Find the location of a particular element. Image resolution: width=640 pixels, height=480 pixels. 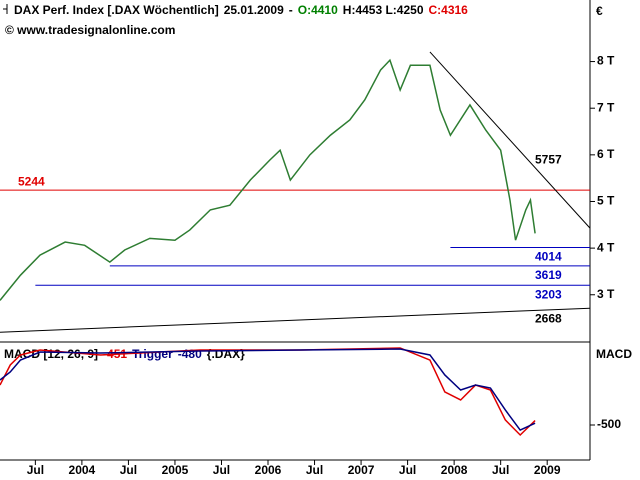

series-line is located at coordinates (268, 389).